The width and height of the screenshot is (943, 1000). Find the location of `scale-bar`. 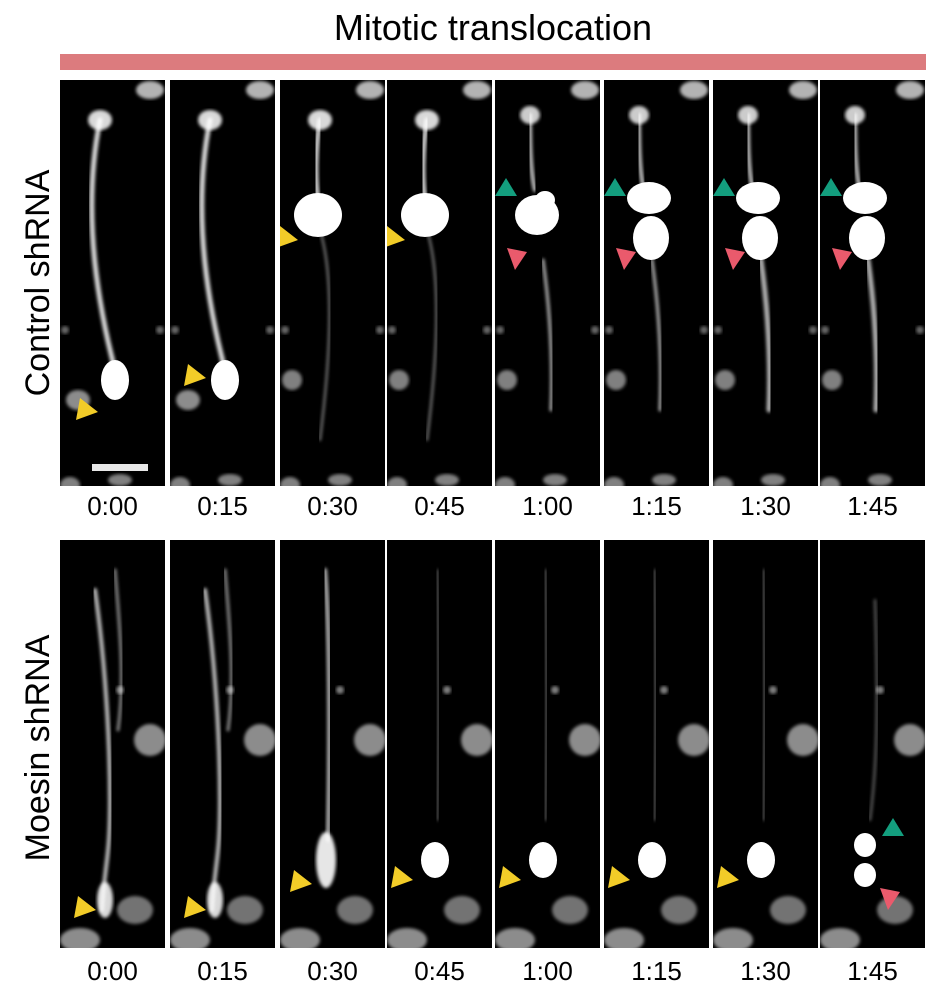

scale-bar is located at coordinates (120, 467).